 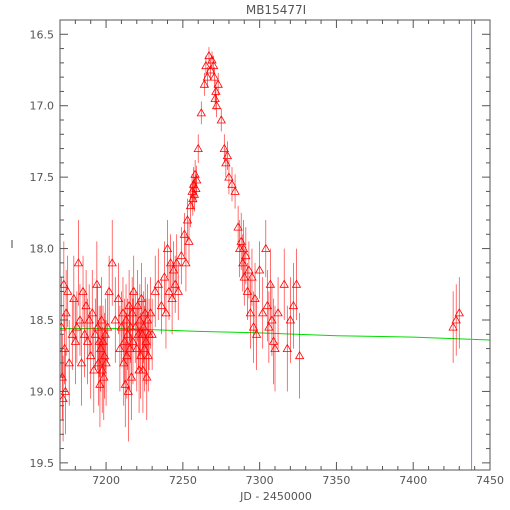 What do you see at coordinates (42, 34) in the screenshot?
I see `y-tick-label-16.5: 16.5` at bounding box center [42, 34].